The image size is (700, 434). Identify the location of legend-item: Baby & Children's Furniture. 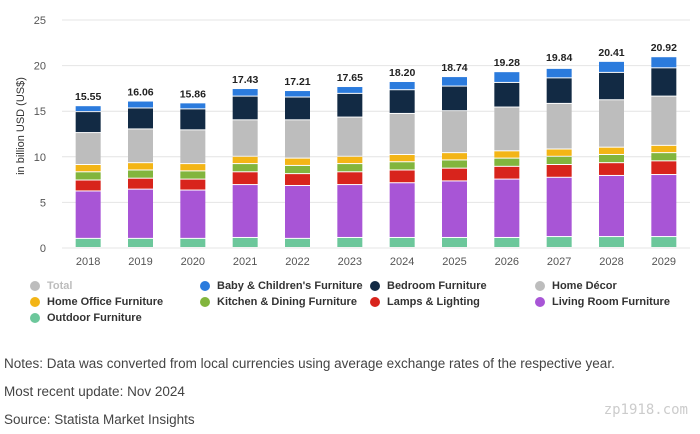
(281, 286).